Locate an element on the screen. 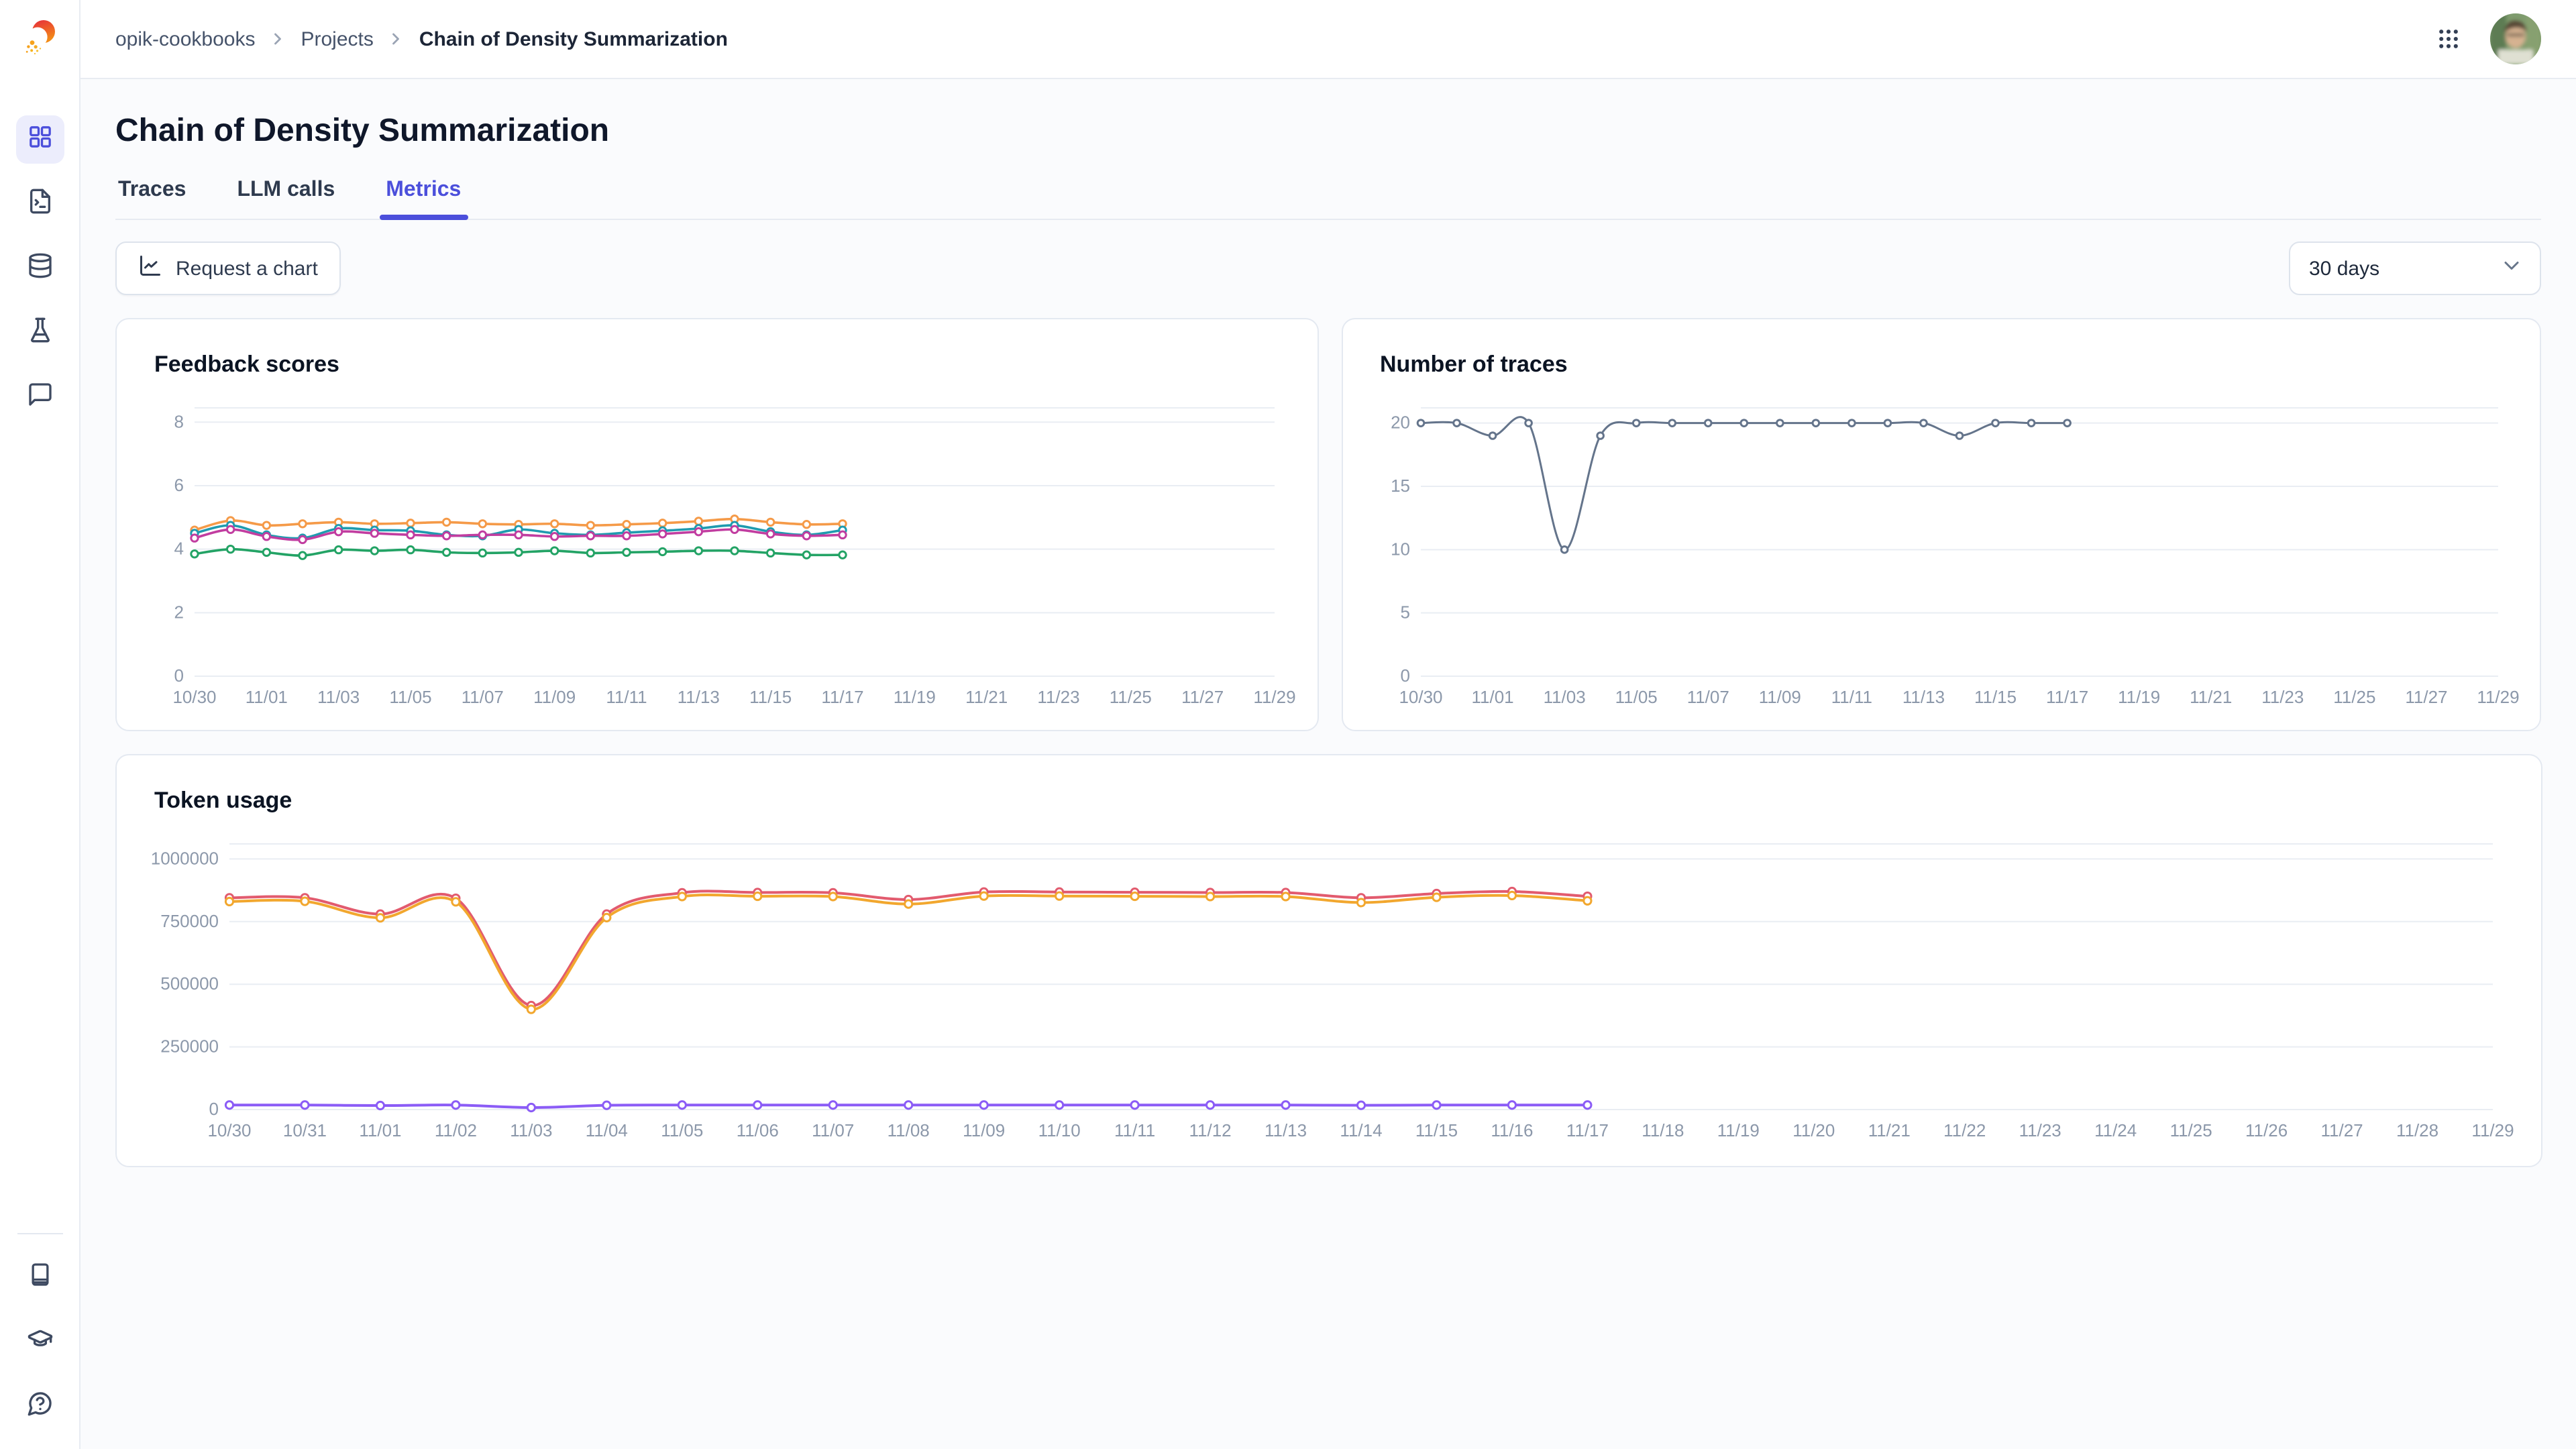 The width and height of the screenshot is (2576, 1449). tab-llm-calls: LLM calls is located at coordinates (286, 189).